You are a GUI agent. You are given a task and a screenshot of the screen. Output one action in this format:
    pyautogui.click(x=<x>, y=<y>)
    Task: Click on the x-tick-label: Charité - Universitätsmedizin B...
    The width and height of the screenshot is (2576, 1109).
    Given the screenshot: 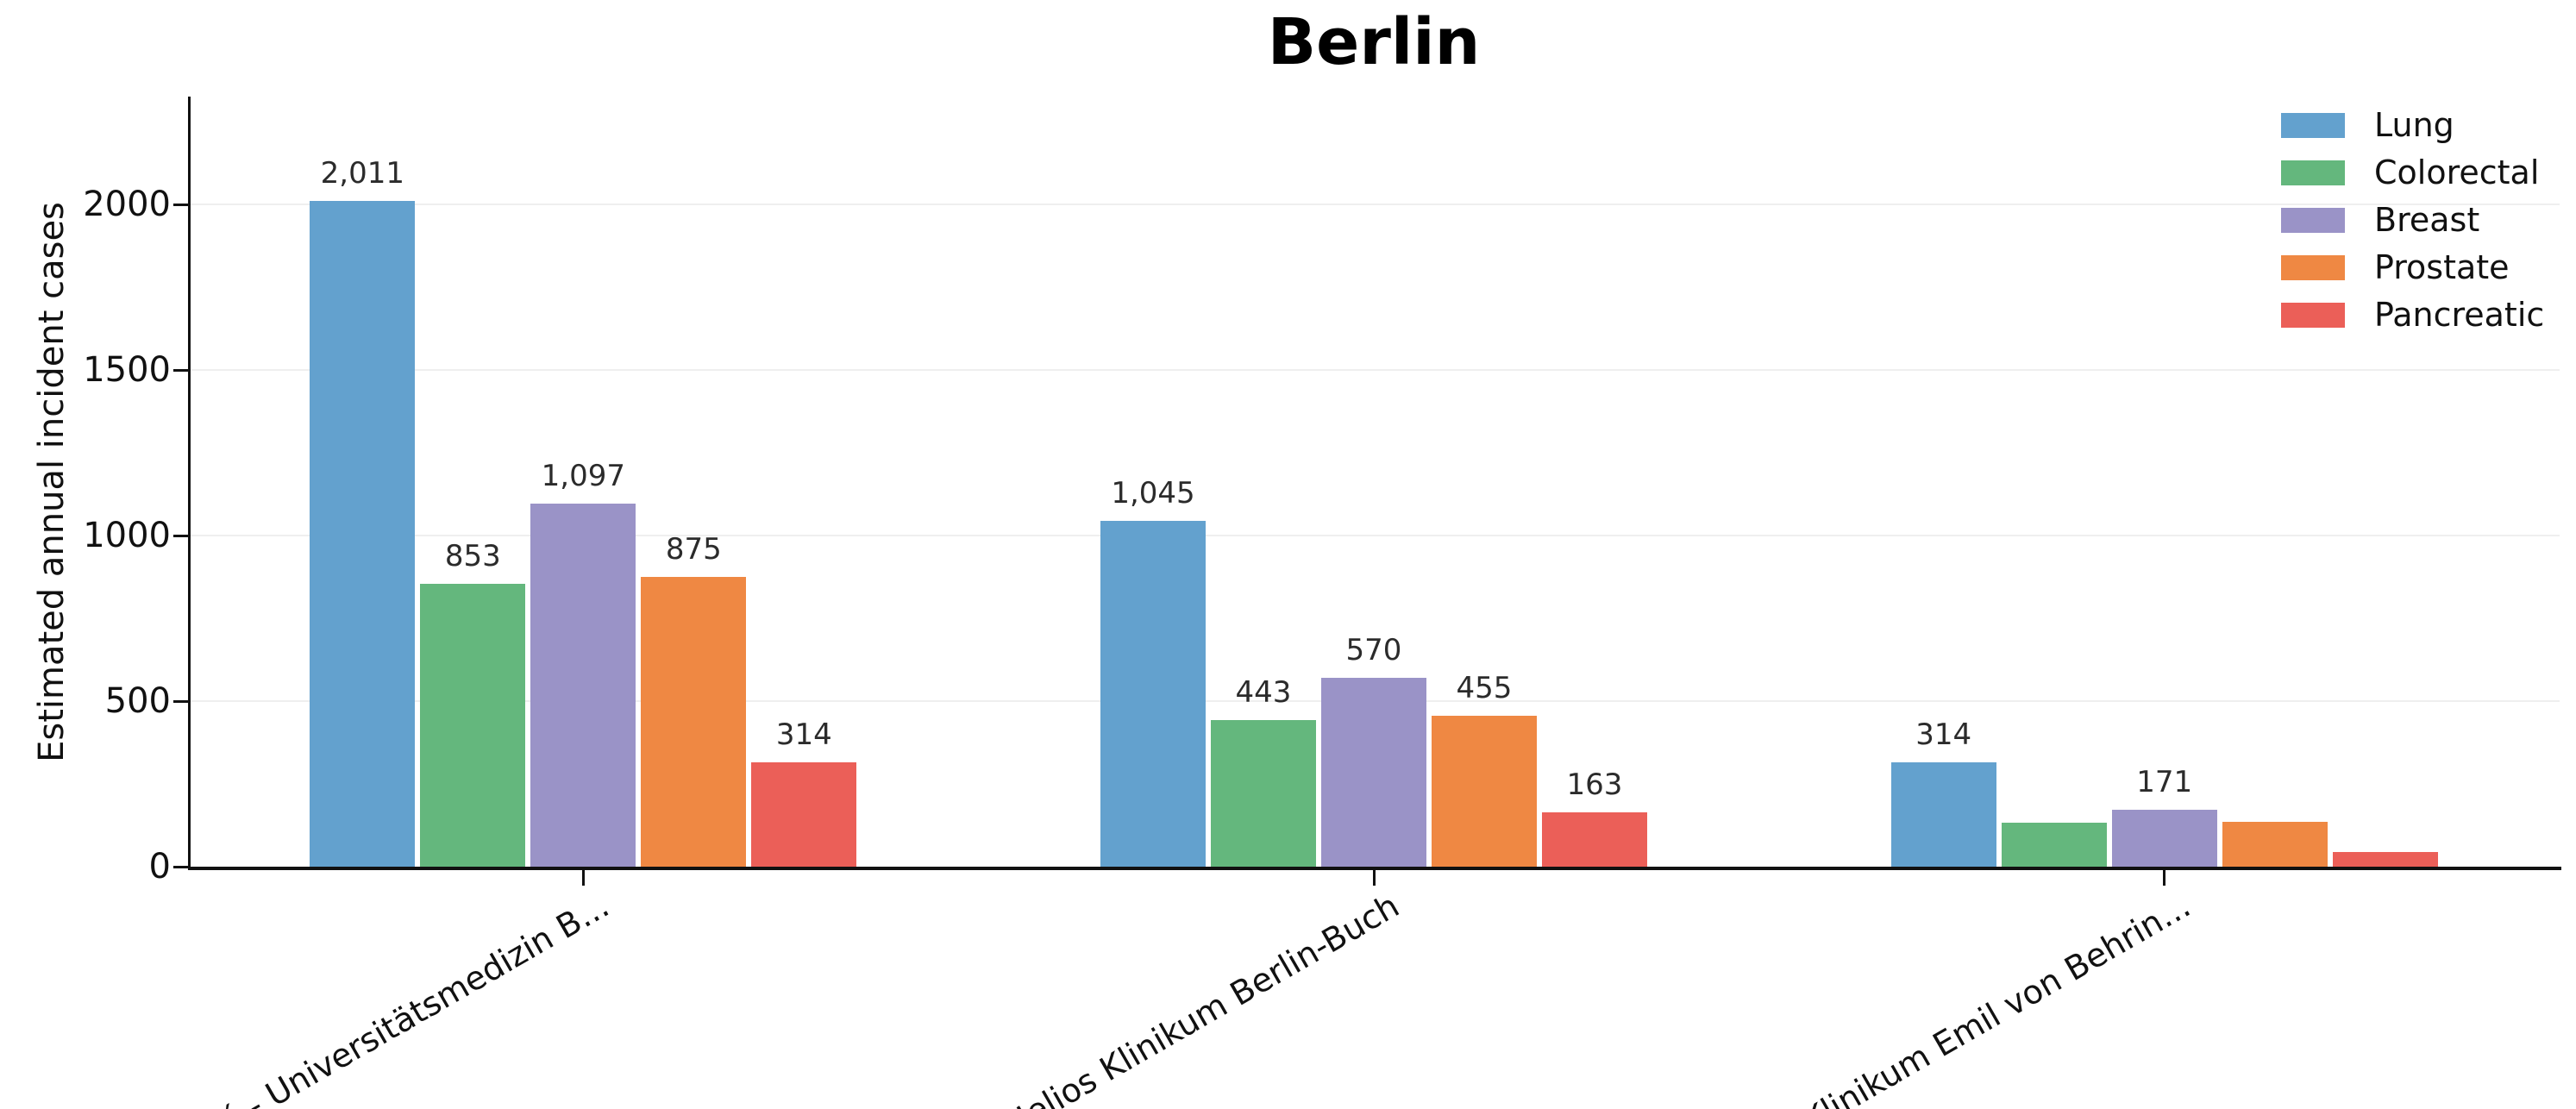 What is the action you would take?
    pyautogui.click(x=371, y=998)
    